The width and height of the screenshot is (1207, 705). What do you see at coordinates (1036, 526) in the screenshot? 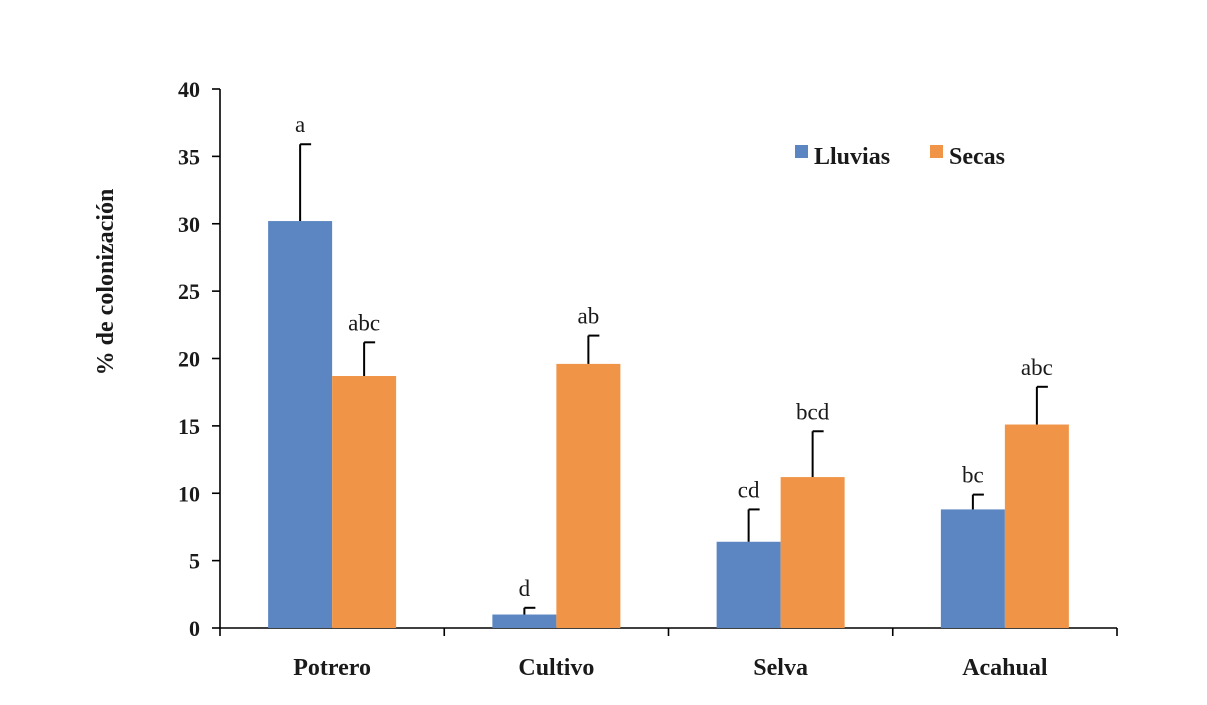
I see `bar-secas-acahual` at bounding box center [1036, 526].